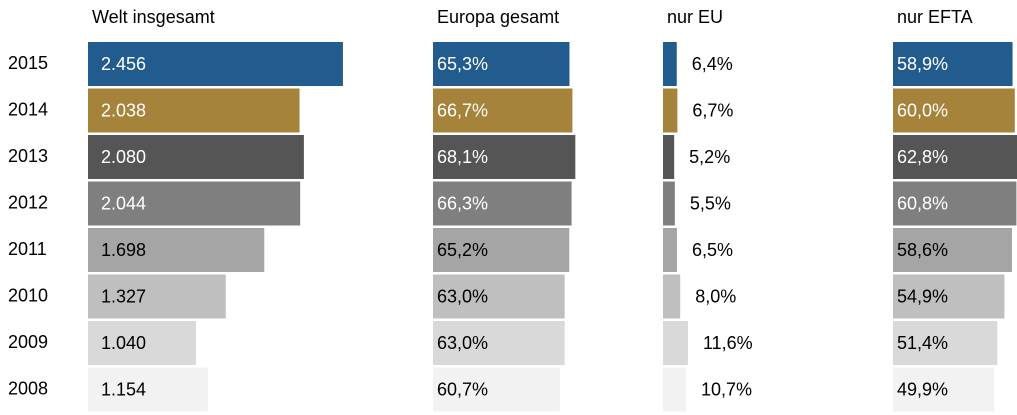 This screenshot has height=415, width=1017. I want to click on value-label: 1.327, so click(123, 296).